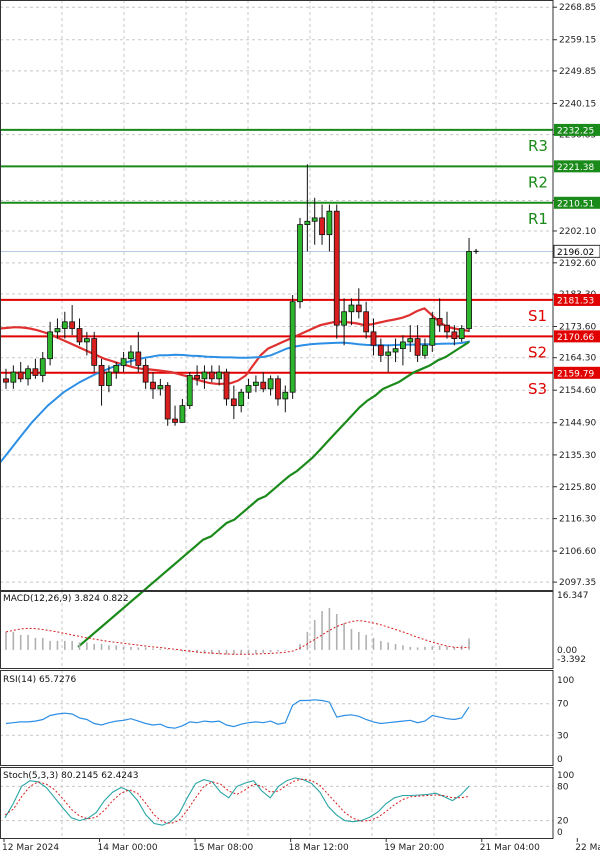 The image size is (600, 861). I want to click on level-price-label: 2159.79, so click(575, 374).